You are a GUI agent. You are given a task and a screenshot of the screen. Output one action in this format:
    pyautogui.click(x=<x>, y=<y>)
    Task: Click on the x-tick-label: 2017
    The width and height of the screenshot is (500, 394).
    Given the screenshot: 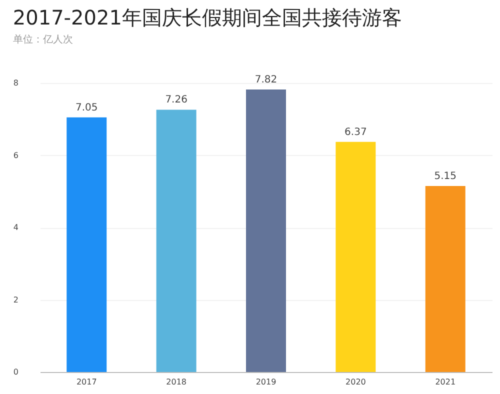 What is the action you would take?
    pyautogui.click(x=86, y=382)
    